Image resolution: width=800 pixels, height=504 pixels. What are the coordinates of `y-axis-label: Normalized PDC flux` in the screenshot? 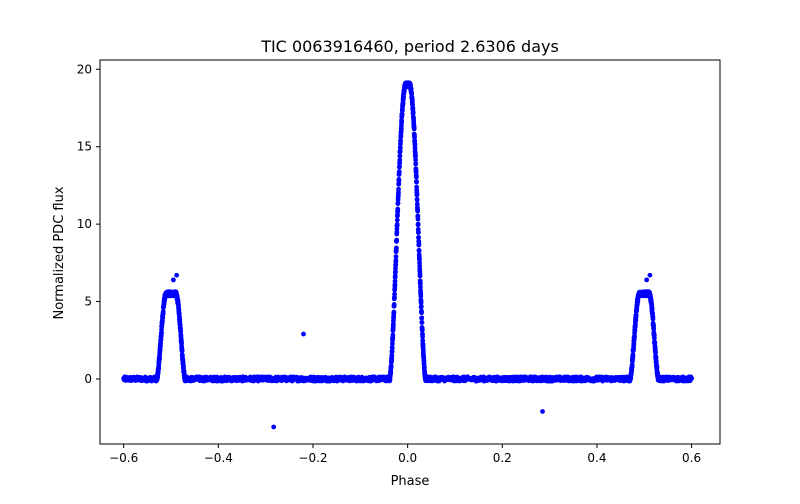 It's located at (59, 252).